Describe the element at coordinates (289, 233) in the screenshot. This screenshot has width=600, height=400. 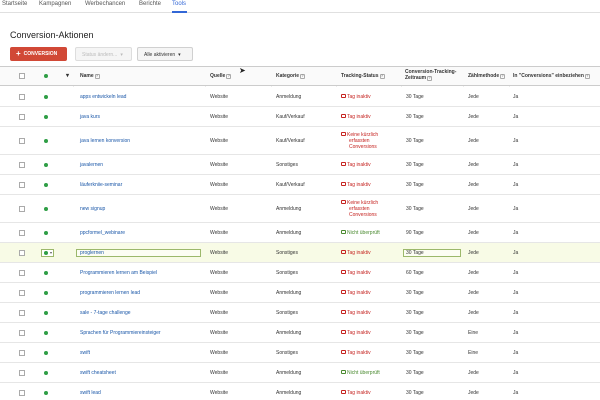
I see `category-cell: Anmeldung` at that location.